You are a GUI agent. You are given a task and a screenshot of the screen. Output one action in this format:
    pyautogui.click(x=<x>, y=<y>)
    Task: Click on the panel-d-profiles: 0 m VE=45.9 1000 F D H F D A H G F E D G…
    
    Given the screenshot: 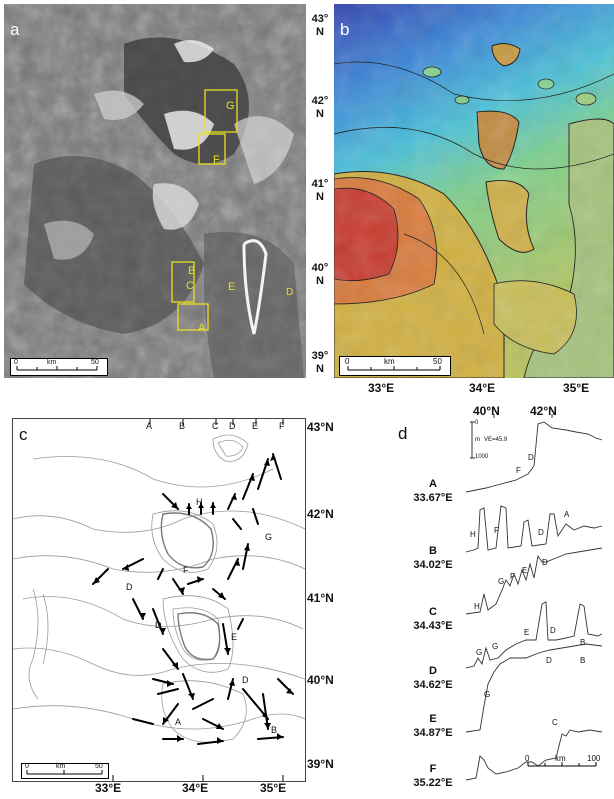 What is the action you would take?
    pyautogui.click(x=538, y=600)
    